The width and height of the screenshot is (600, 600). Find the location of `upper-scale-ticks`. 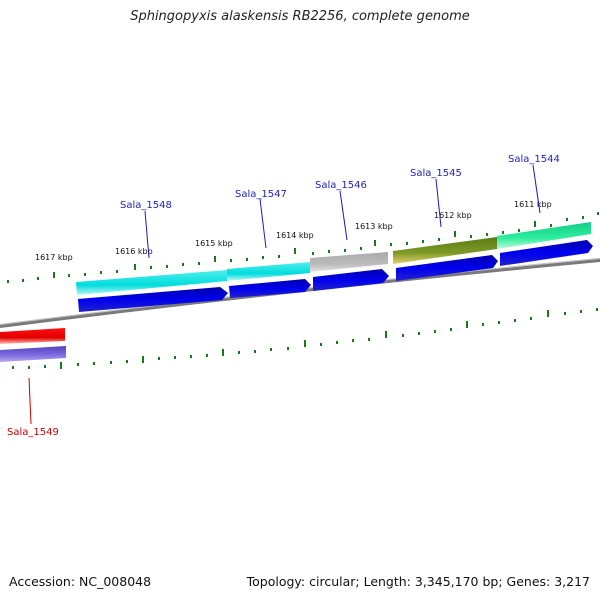

upper-scale-ticks is located at coordinates (303, 247).